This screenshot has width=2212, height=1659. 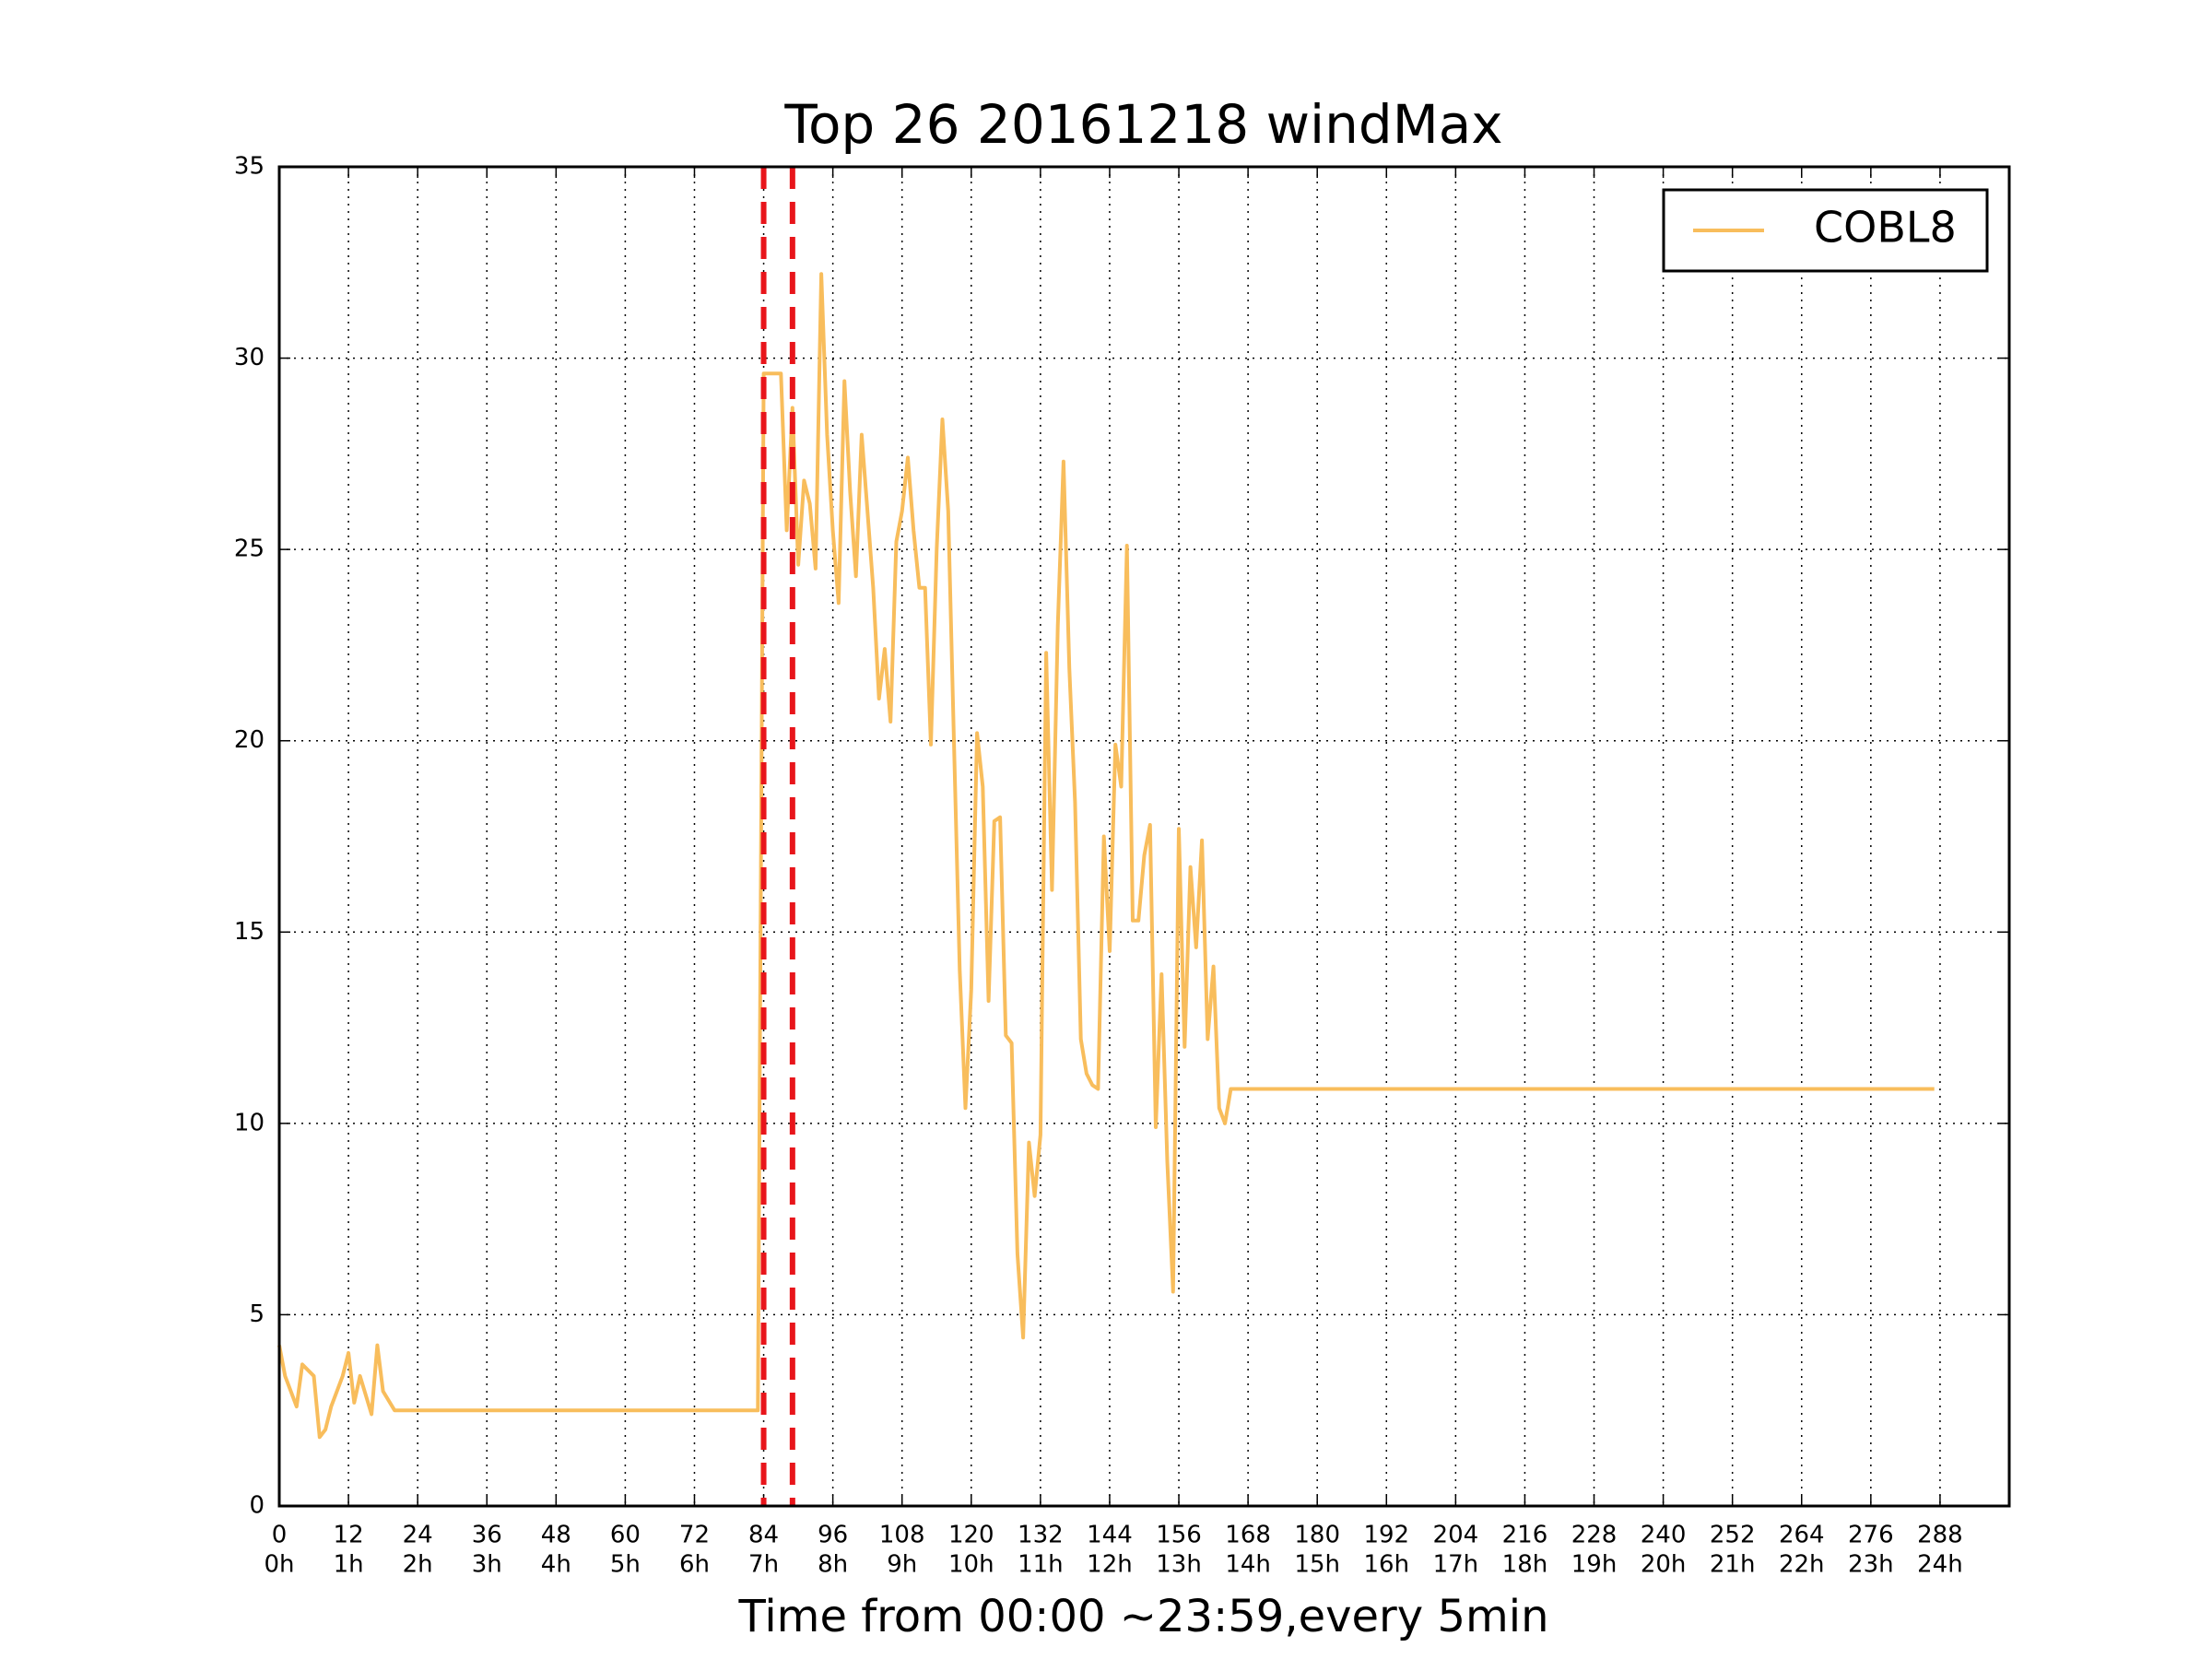 I want to click on x-tick-sublabel: 9h, so click(x=902, y=1565).